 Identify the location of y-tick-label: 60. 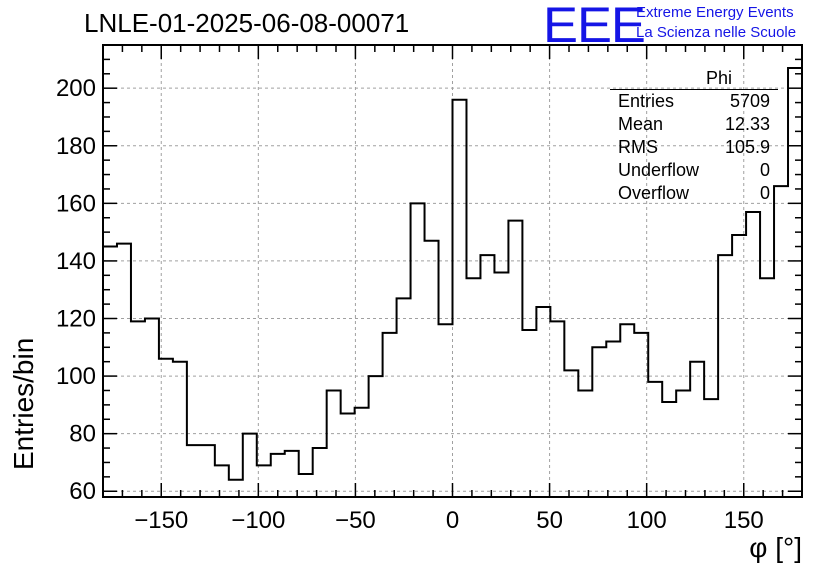
(82, 491).